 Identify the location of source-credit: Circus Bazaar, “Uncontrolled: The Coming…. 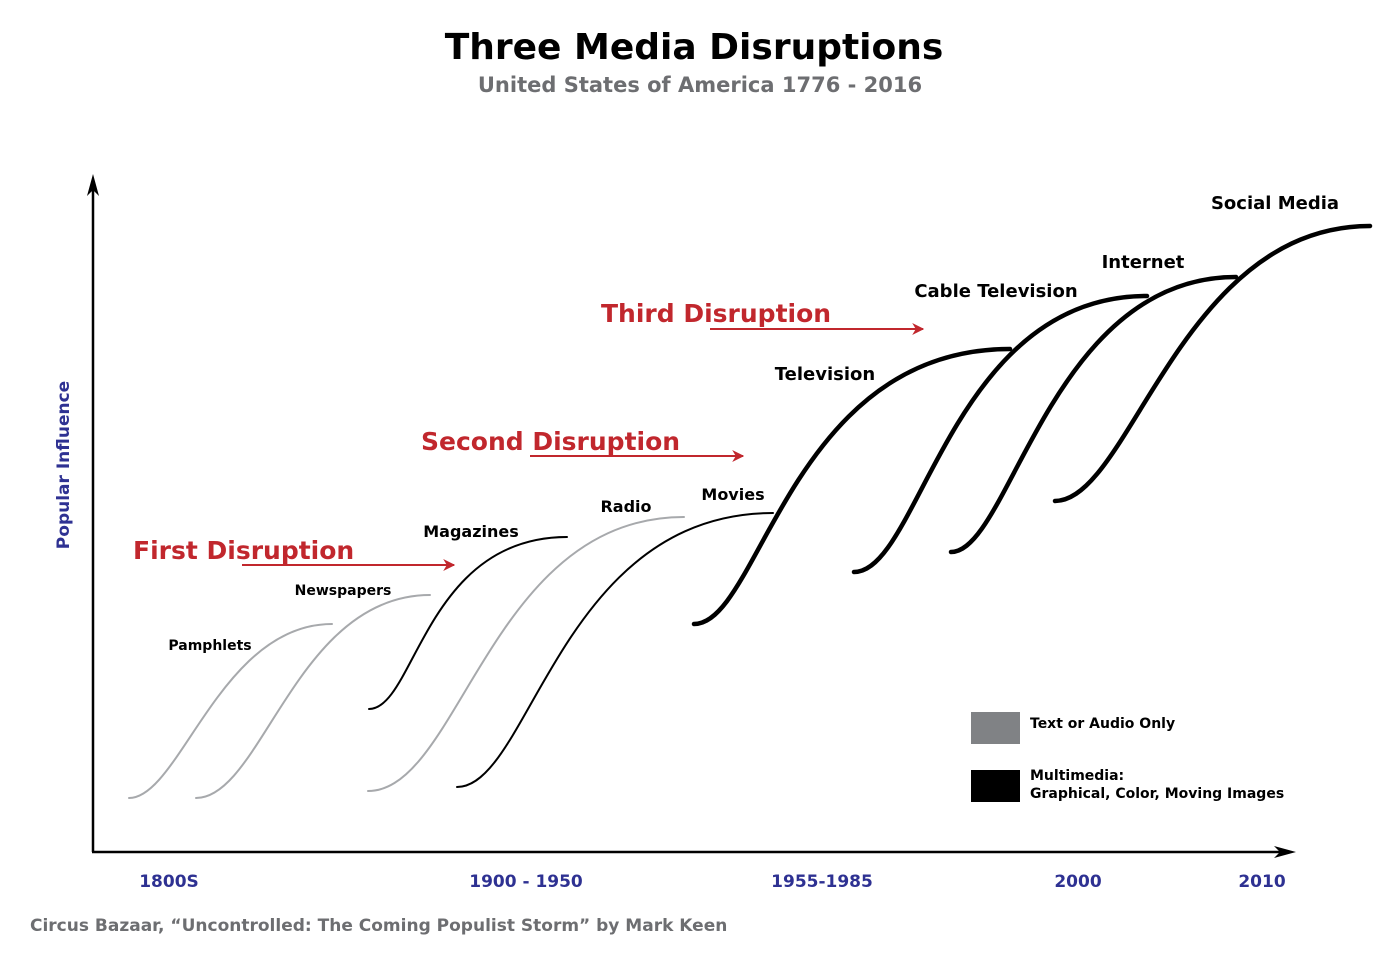
(378, 926).